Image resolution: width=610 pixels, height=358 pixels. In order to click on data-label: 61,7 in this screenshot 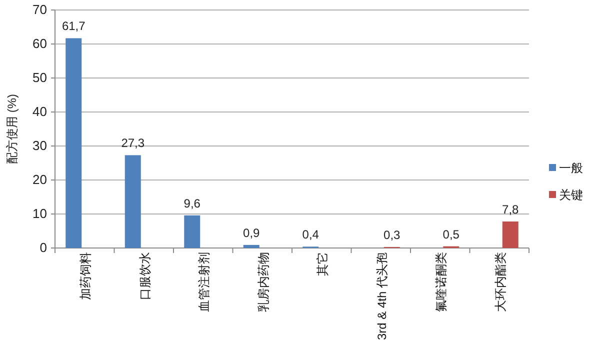, I will do `click(74, 26)`.